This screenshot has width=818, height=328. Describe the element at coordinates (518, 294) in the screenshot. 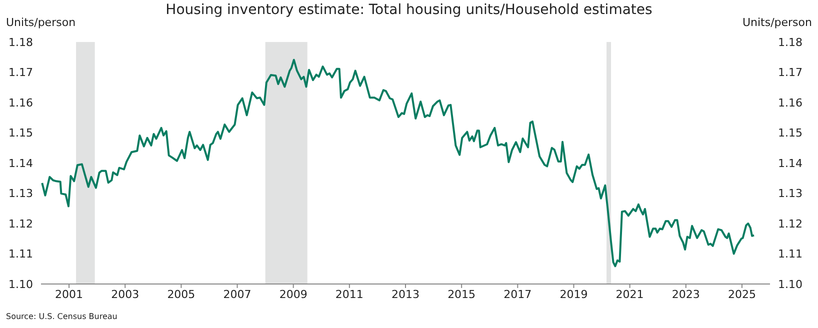

I see `x-tick-label: 2017` at that location.